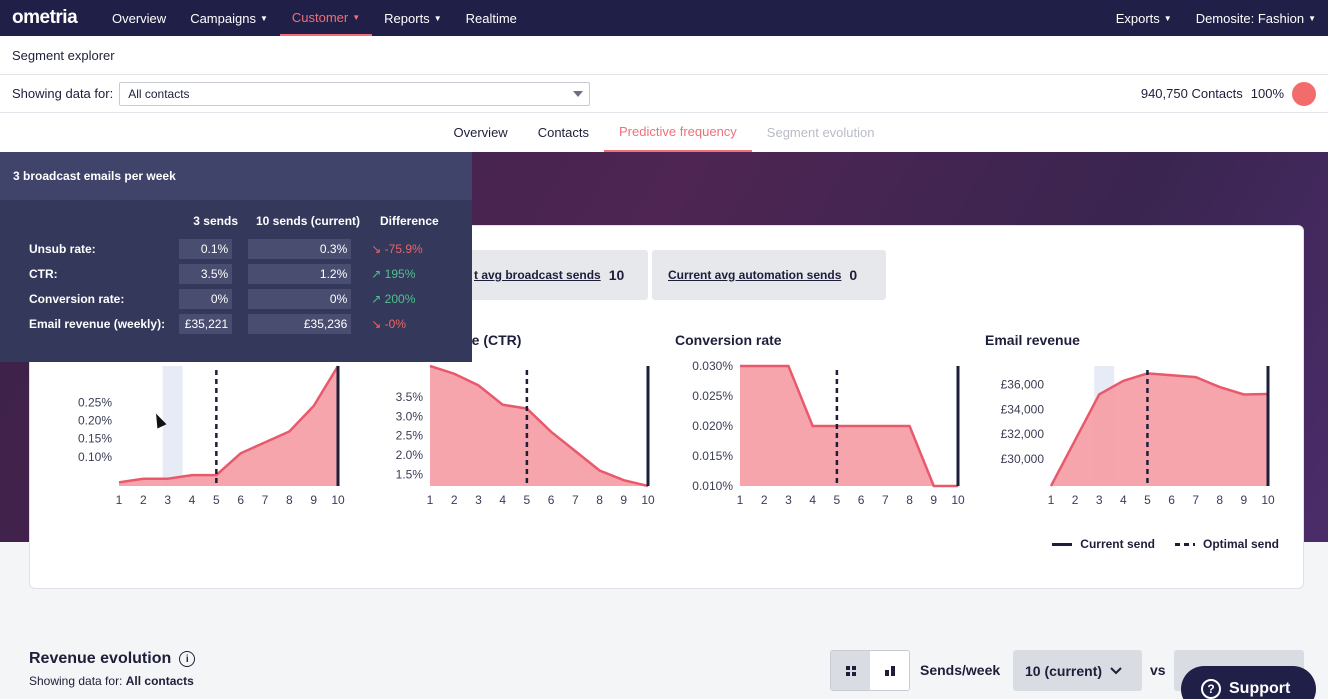  What do you see at coordinates (223, 18) in the screenshot?
I see `nav-item-label: Campaigns` at bounding box center [223, 18].